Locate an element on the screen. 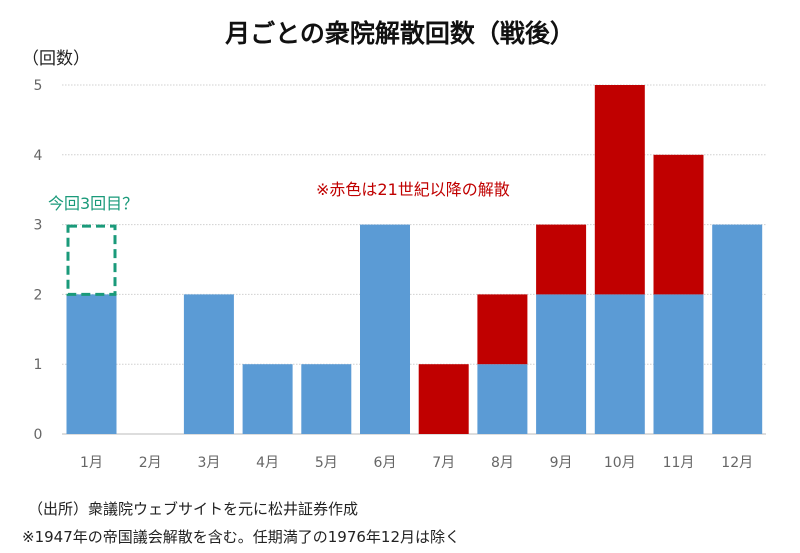 The height and width of the screenshot is (553, 800). x-tick-label: 5月 is located at coordinates (326, 463).